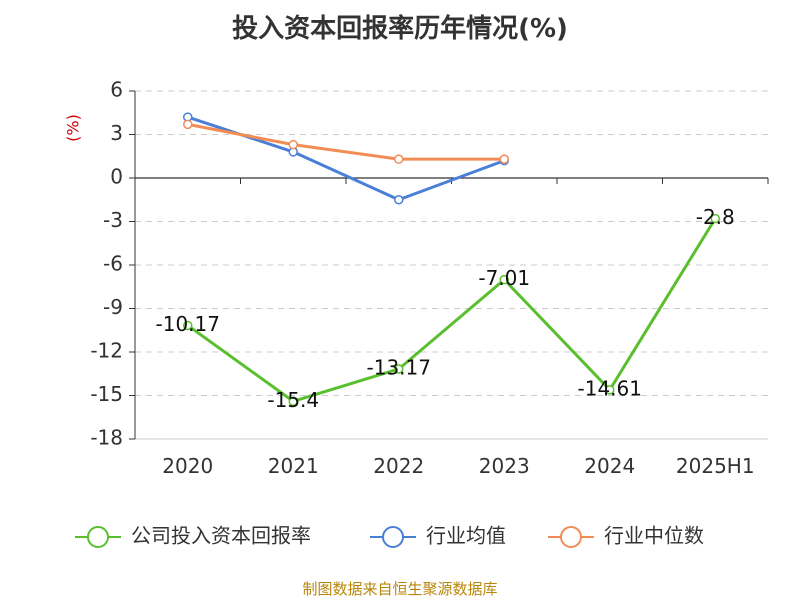 This screenshot has height=600, width=800. Describe the element at coordinates (504, 466) in the screenshot. I see `x-tick-label: 2023` at that location.